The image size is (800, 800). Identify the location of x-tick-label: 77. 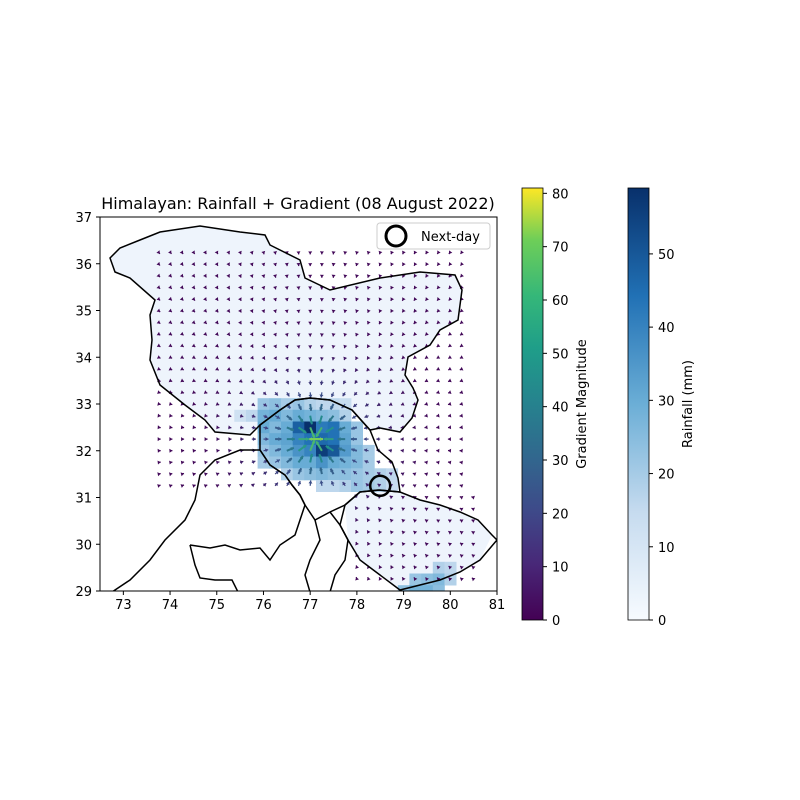
(310, 605).